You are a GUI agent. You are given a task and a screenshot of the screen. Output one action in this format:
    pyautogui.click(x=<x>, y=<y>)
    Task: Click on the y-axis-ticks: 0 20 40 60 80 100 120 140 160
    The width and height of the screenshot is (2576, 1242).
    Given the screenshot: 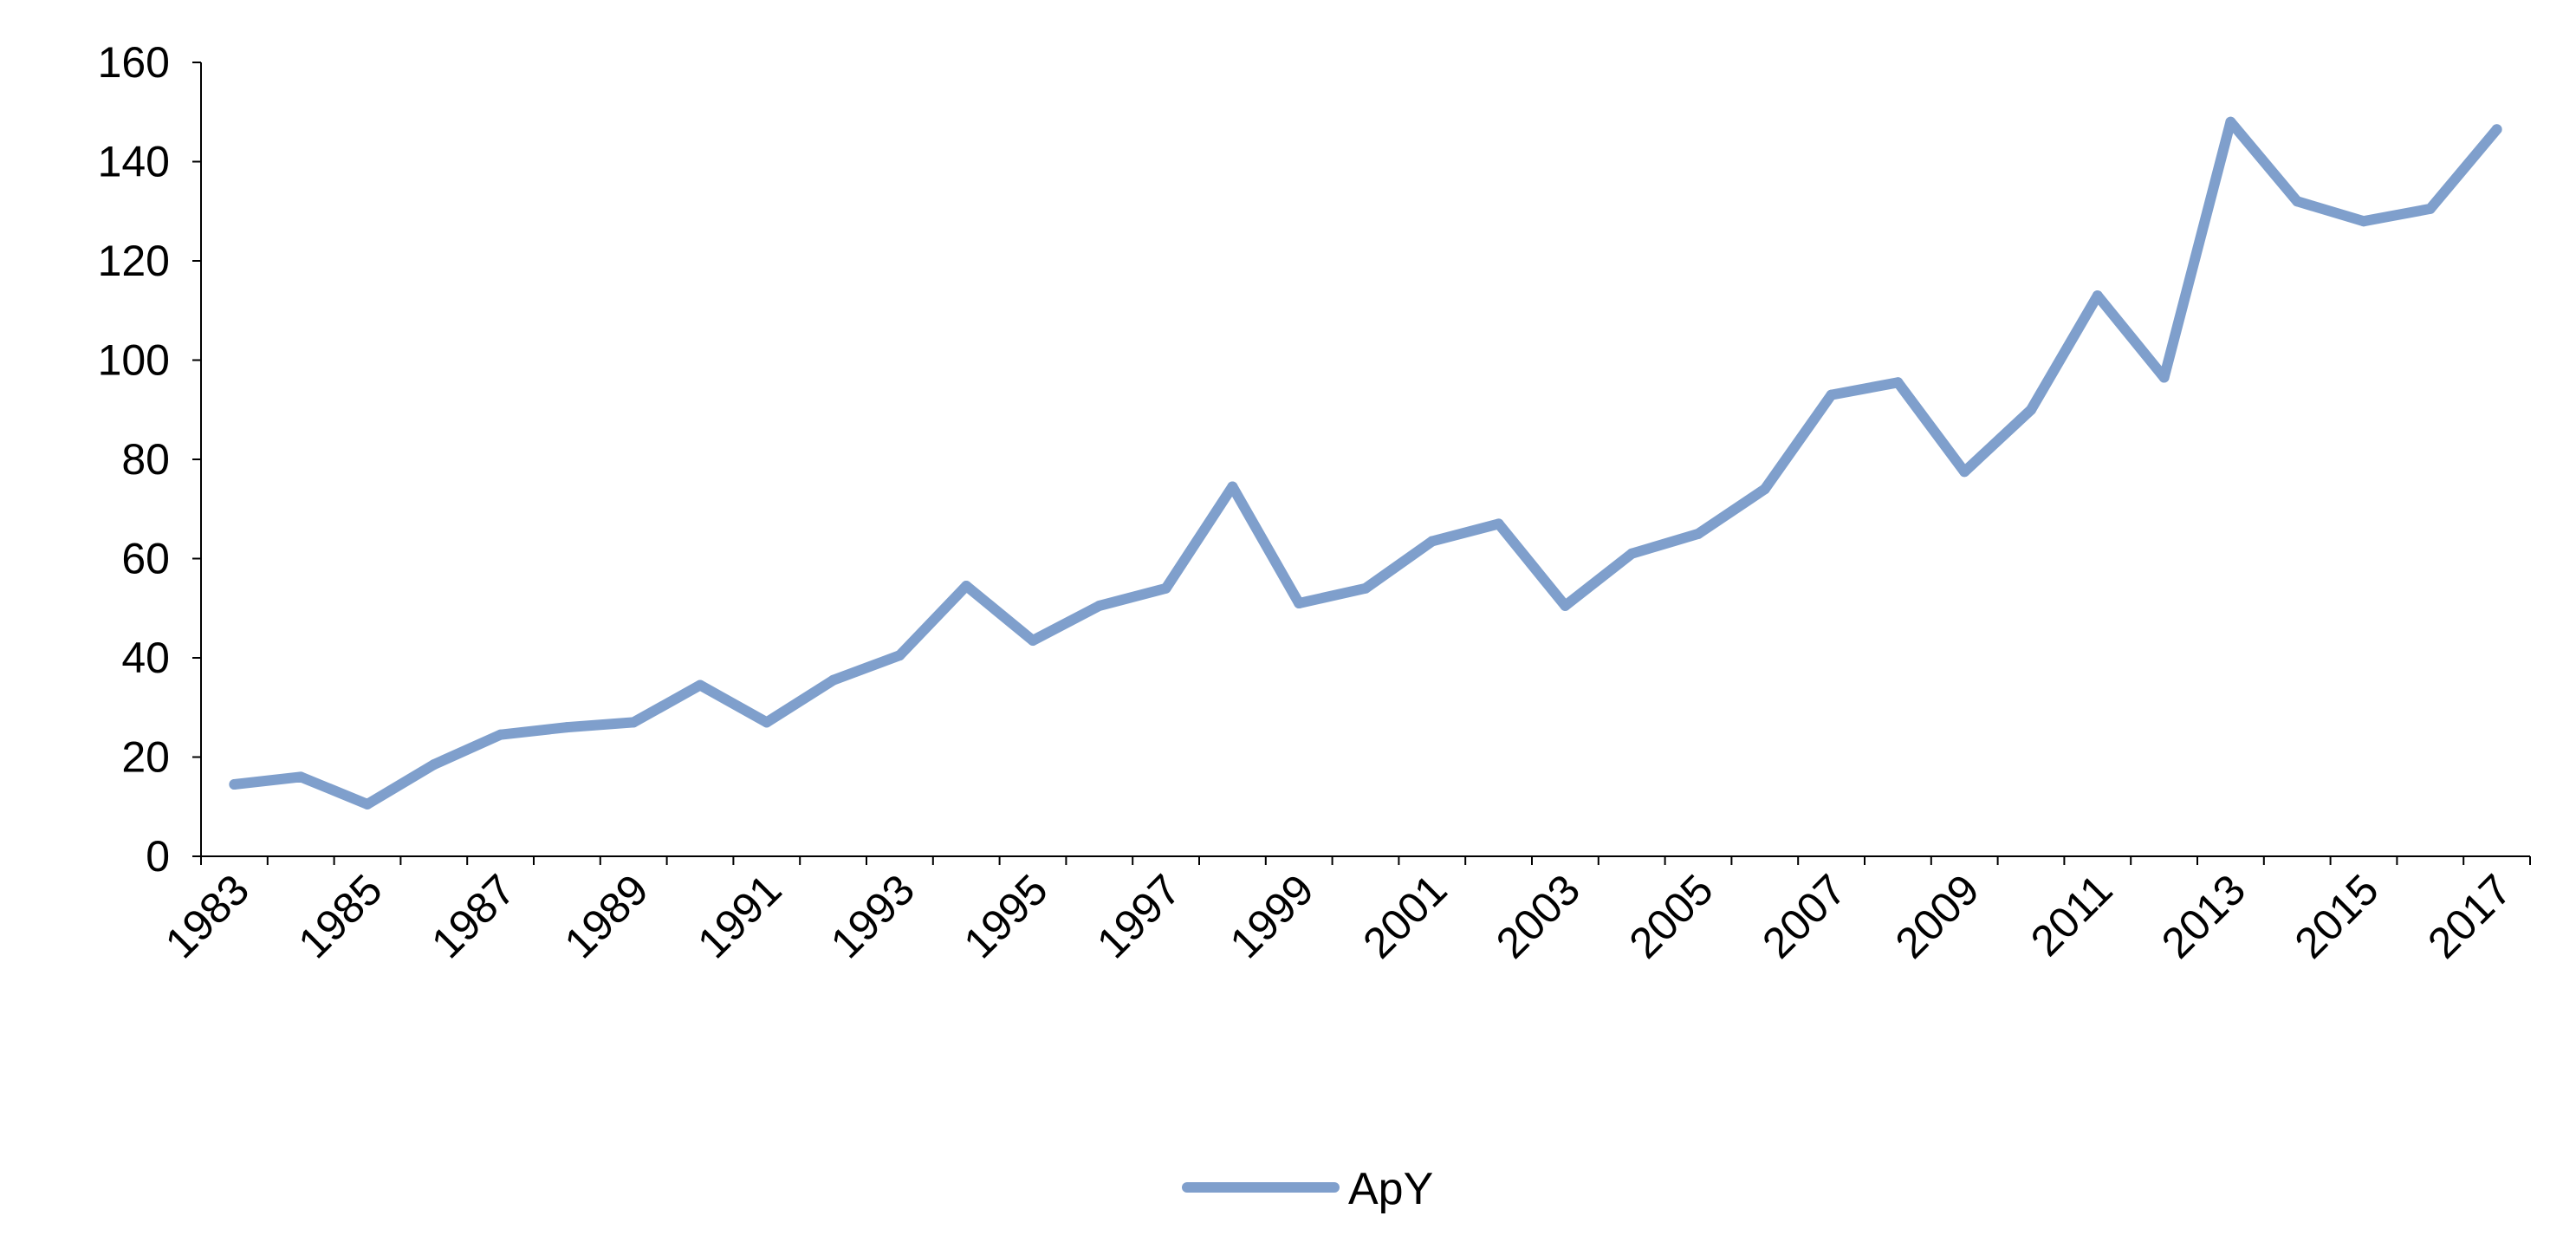 What is the action you would take?
    pyautogui.click(x=149, y=459)
    